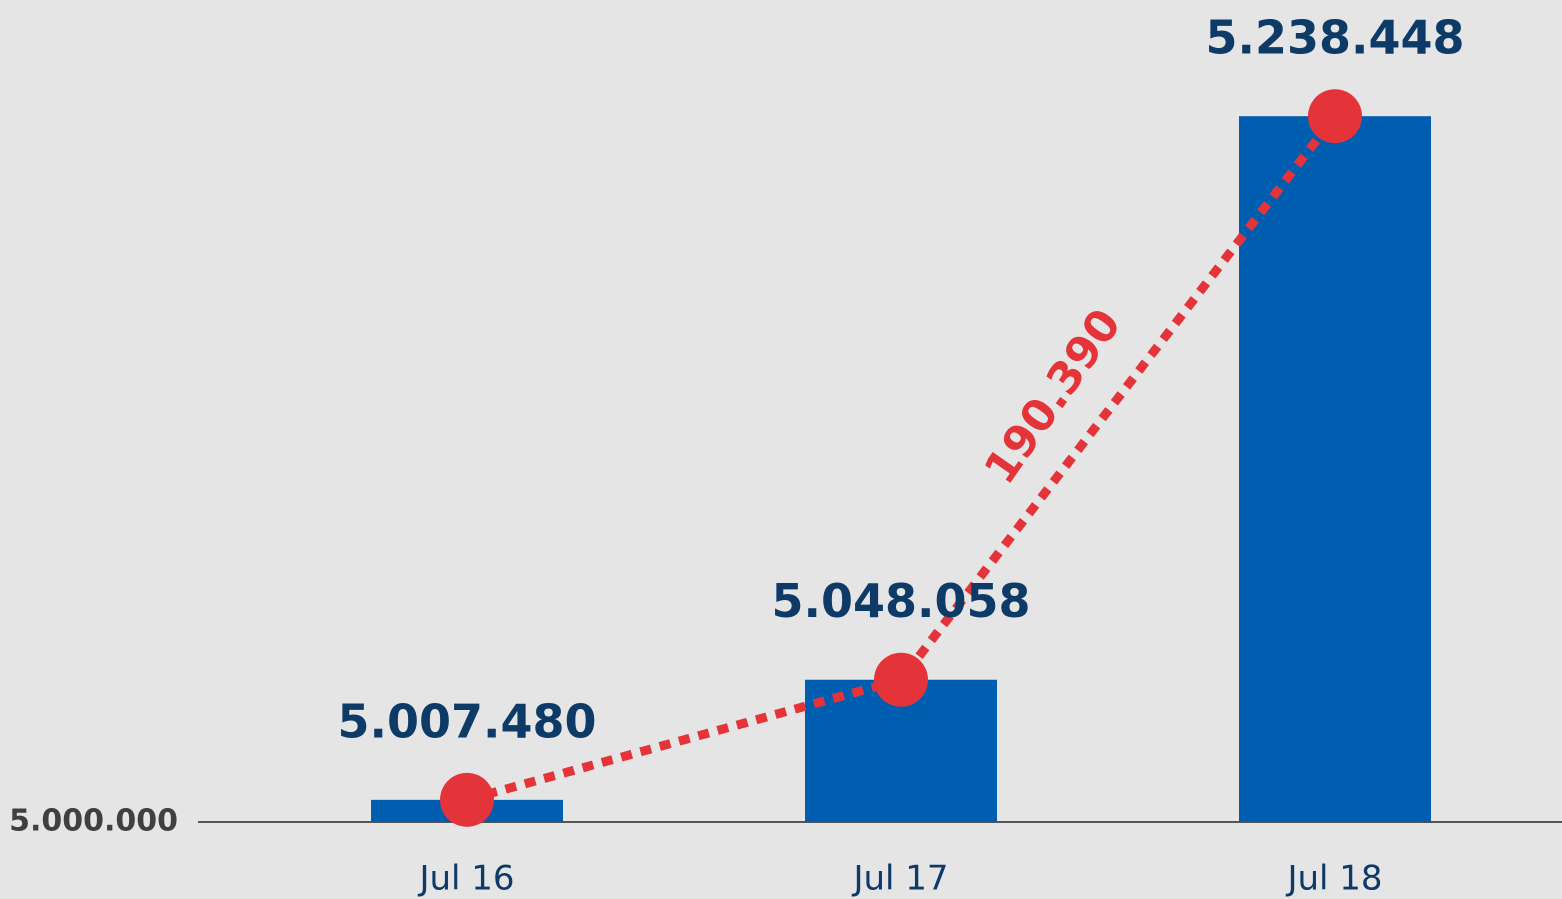 The width and height of the screenshot is (1562, 899). Describe the element at coordinates (1335, 469) in the screenshot. I see `bar` at that location.